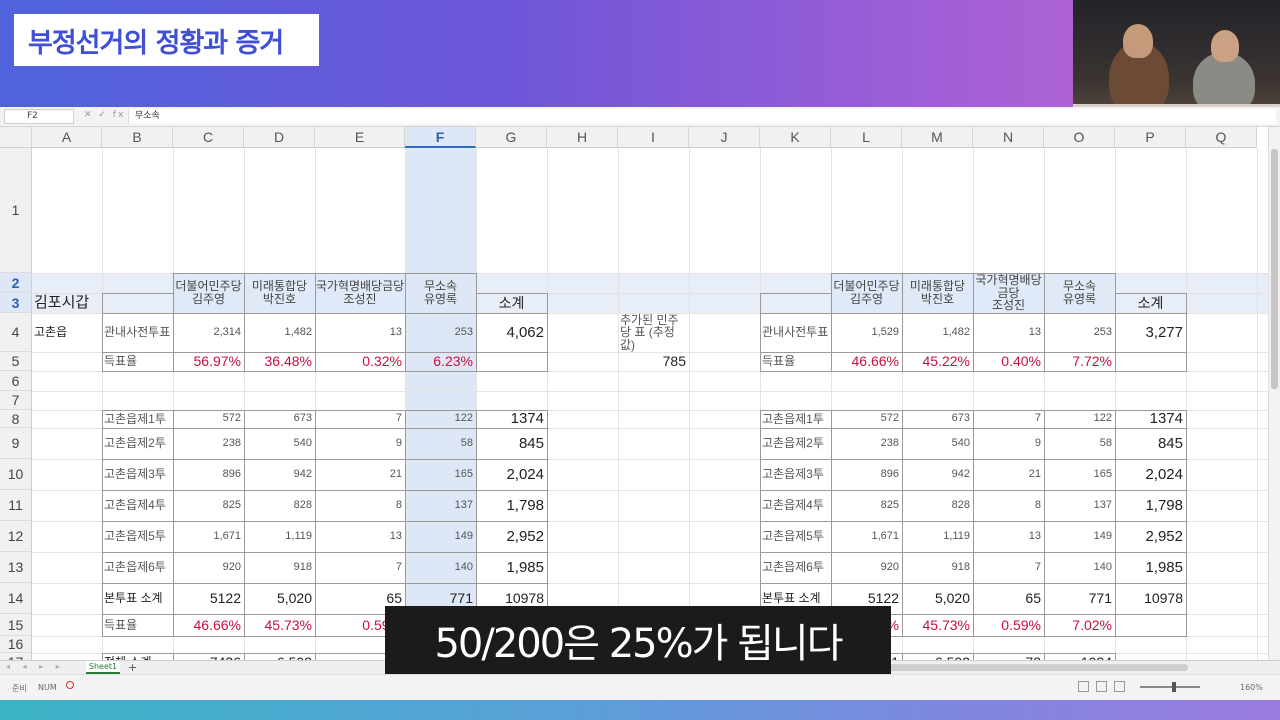 This screenshot has height=720, width=1280. What do you see at coordinates (1174, 687) in the screenshot?
I see `zoom-knob` at bounding box center [1174, 687].